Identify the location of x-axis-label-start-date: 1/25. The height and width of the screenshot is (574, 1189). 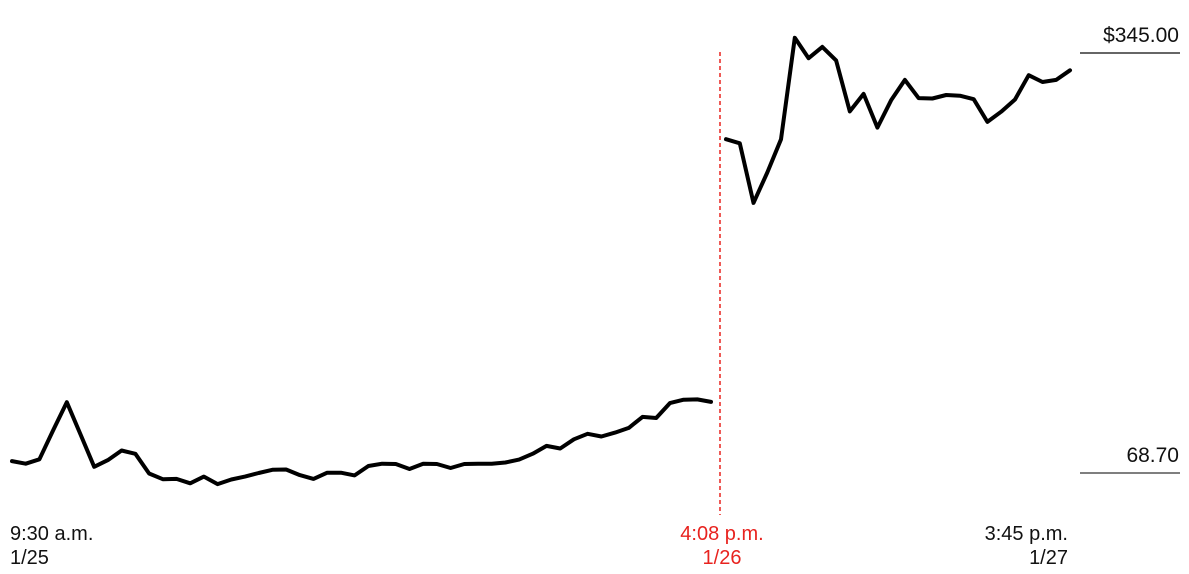
(29, 558).